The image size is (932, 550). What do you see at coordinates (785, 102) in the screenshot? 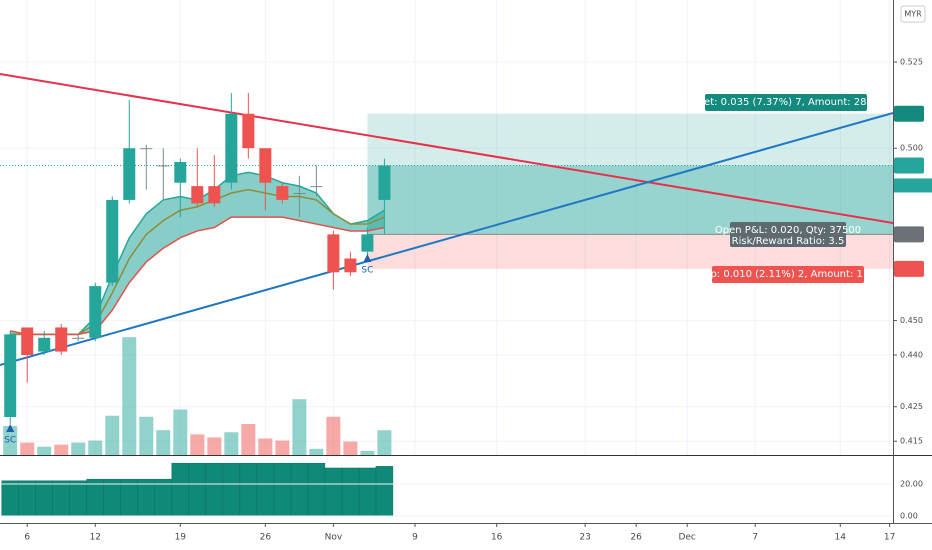
I see `target-label: Target: 0.035 (7.37%) 7, Amount: 2812.5` at bounding box center [785, 102].